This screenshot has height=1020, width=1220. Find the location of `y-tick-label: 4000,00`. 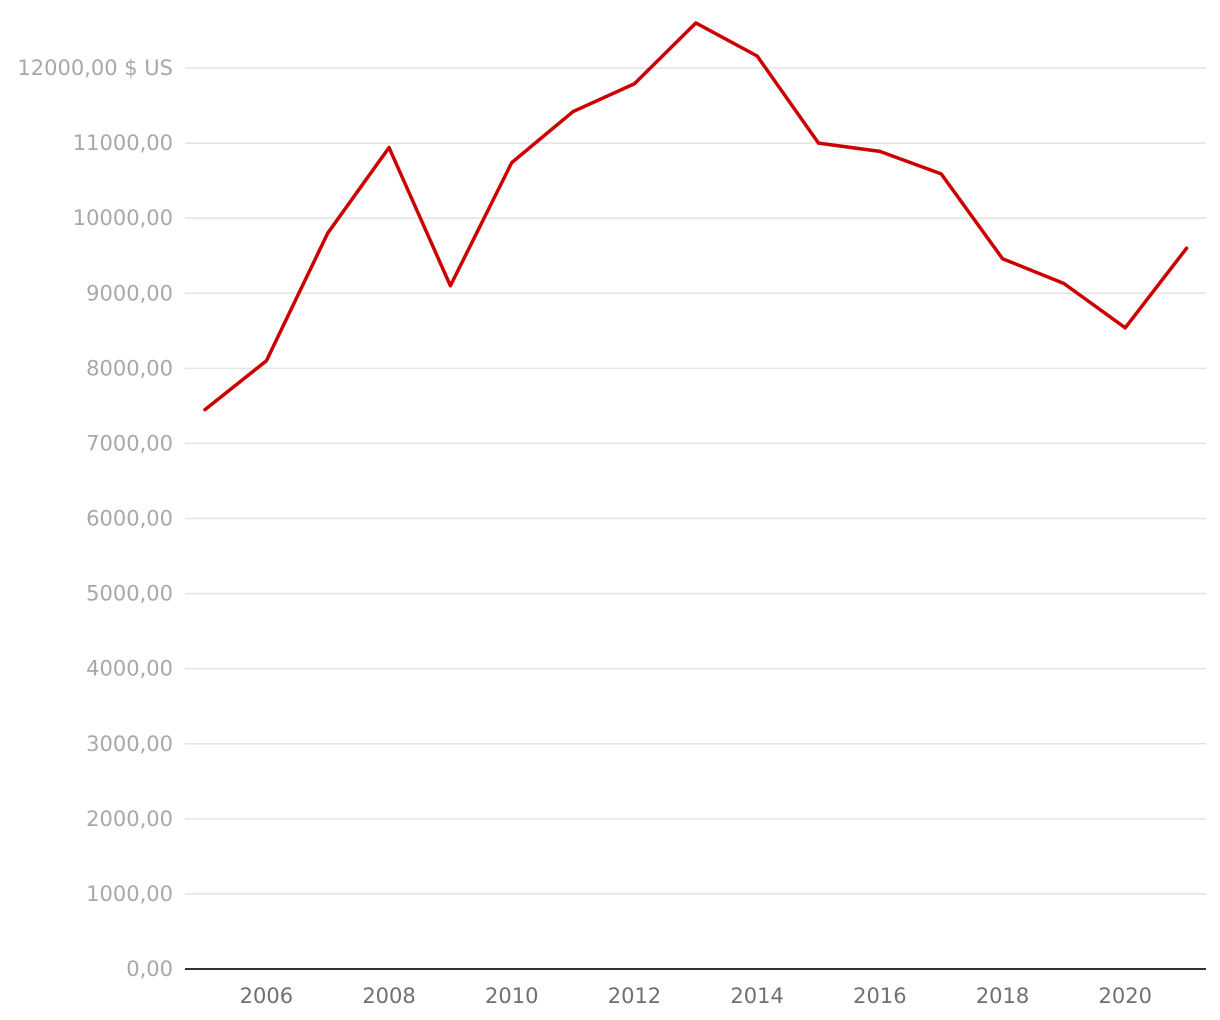

y-tick-label: 4000,00 is located at coordinates (129, 669).